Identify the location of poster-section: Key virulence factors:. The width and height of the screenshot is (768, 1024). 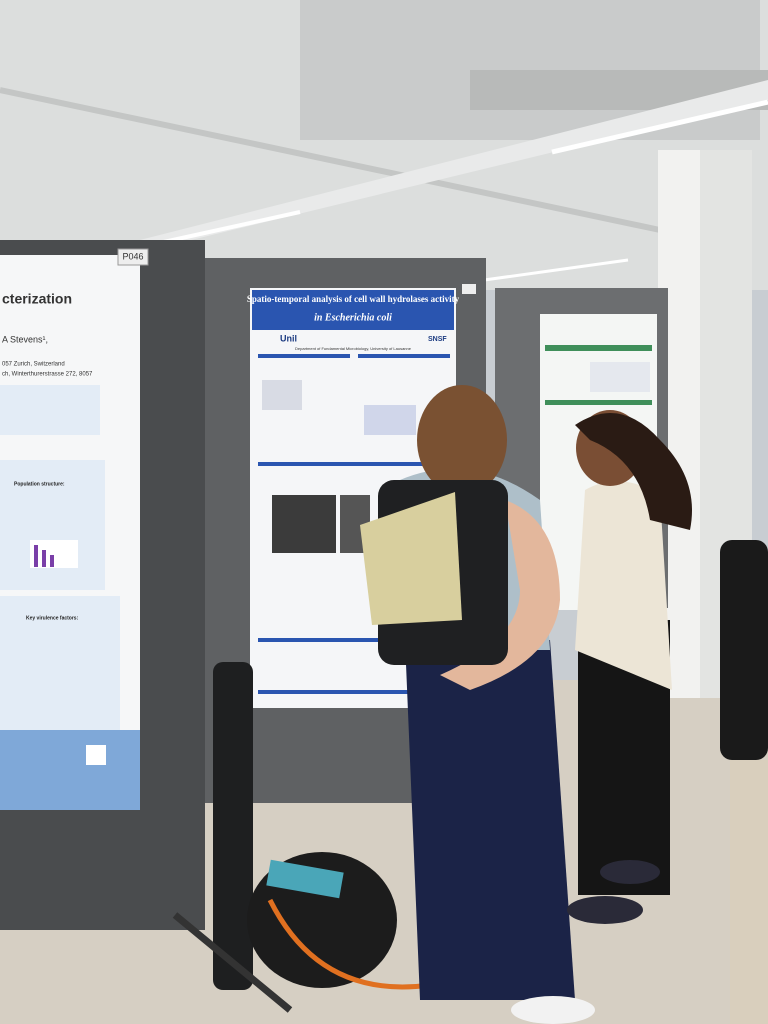
(52, 618).